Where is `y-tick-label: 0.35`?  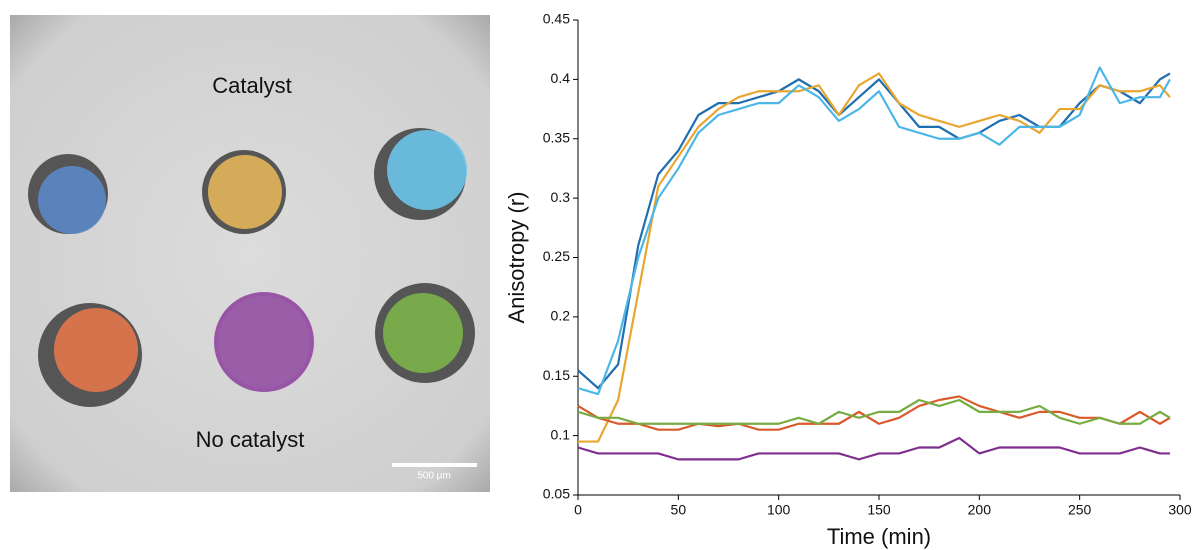 y-tick-label: 0.35 is located at coordinates (556, 137).